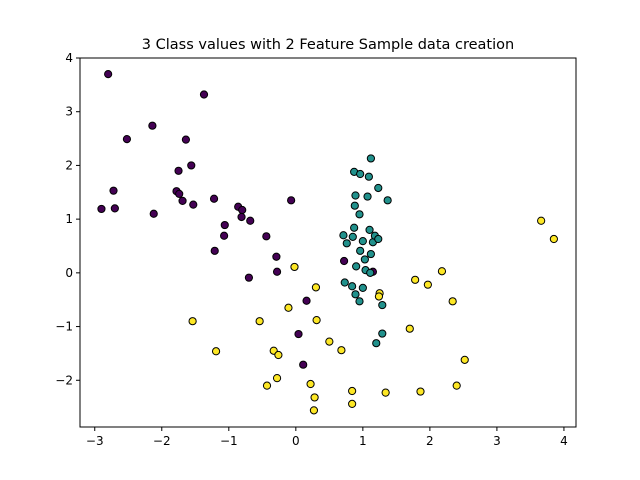  I want to click on y-tick-label: 2, so click(69, 165).